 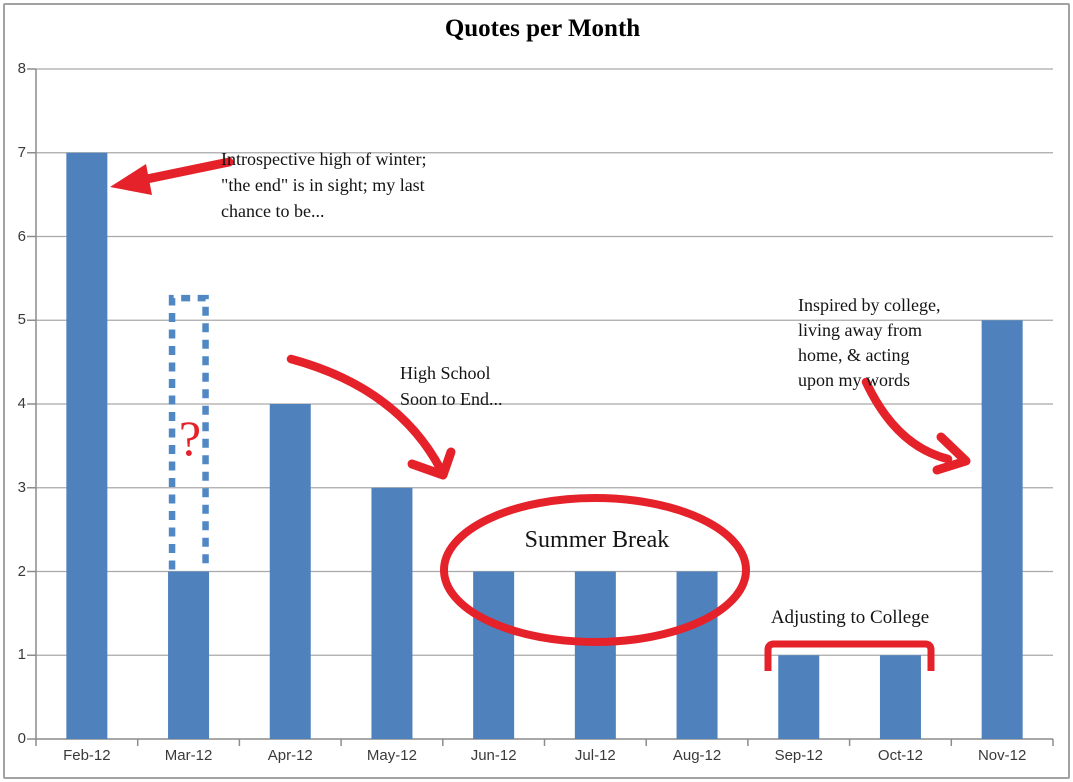 What do you see at coordinates (21, 68) in the screenshot?
I see `y-axis-label-8: 8` at bounding box center [21, 68].